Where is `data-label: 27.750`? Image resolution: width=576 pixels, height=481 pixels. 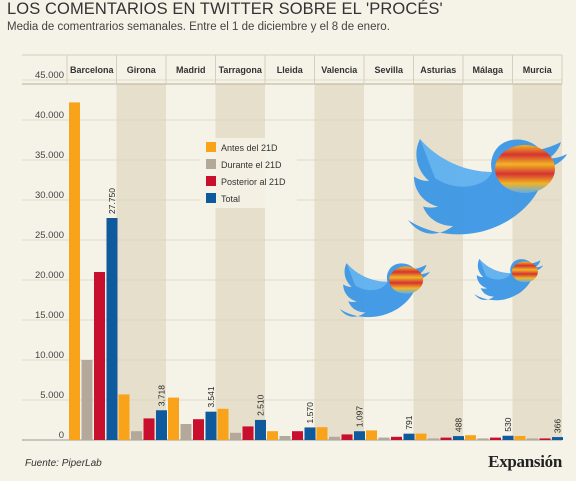
data-label: 27.750 is located at coordinates (112, 201).